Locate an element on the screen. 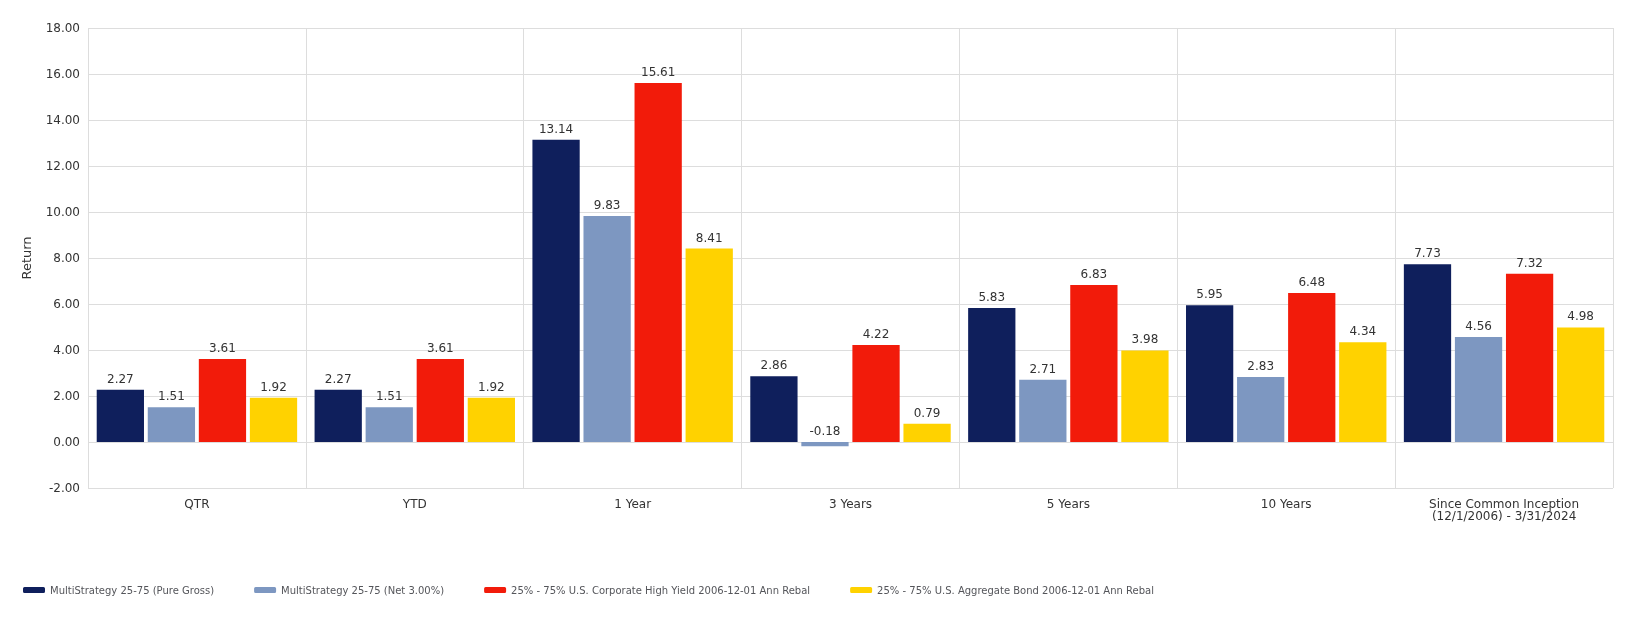  x-tick-label: 1 Year is located at coordinates (633, 504).